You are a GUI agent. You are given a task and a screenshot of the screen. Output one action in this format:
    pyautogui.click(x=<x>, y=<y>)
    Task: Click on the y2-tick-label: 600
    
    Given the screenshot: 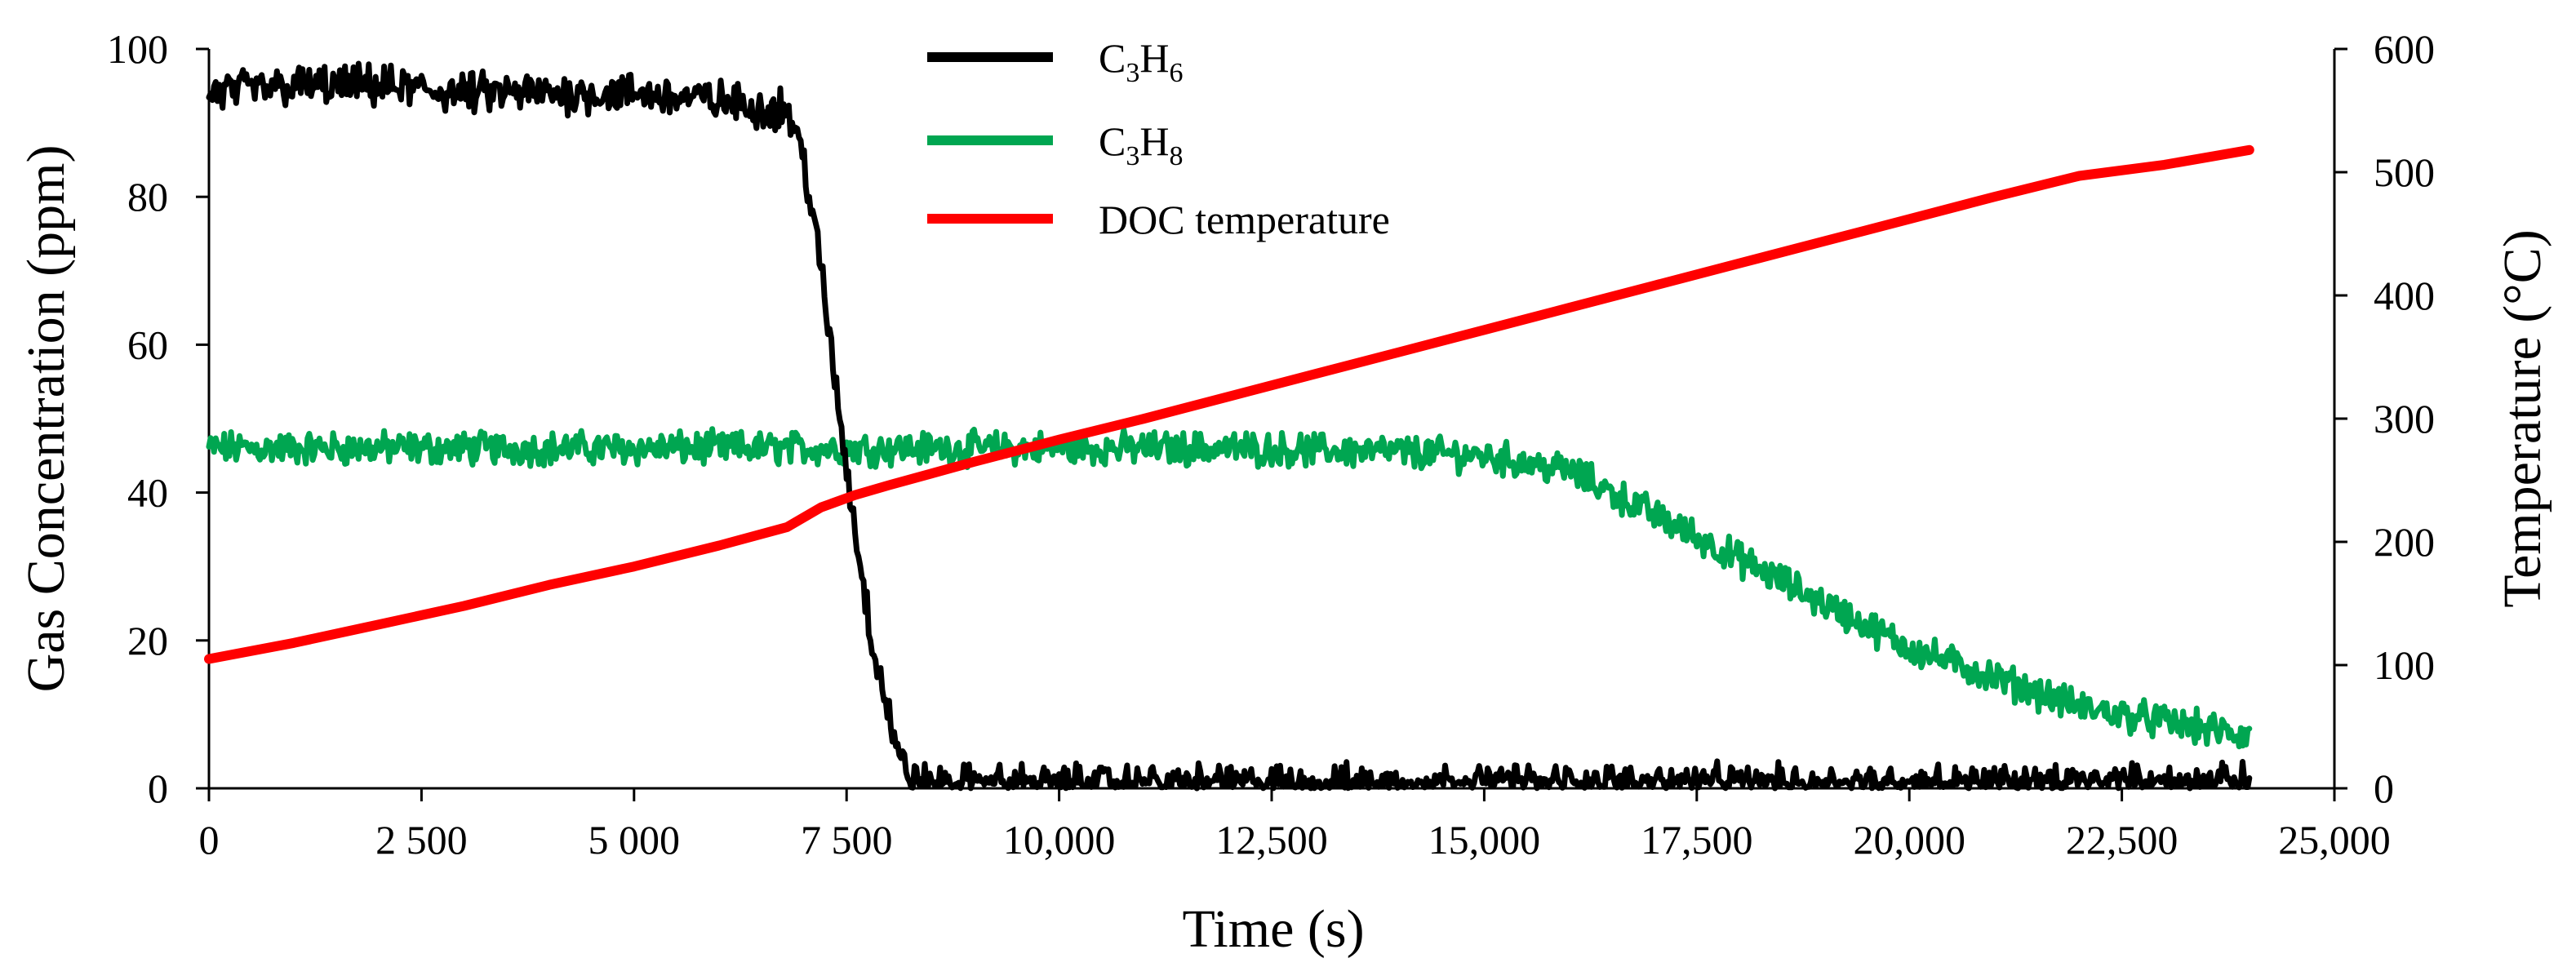 What is the action you would take?
    pyautogui.click(x=2404, y=49)
    